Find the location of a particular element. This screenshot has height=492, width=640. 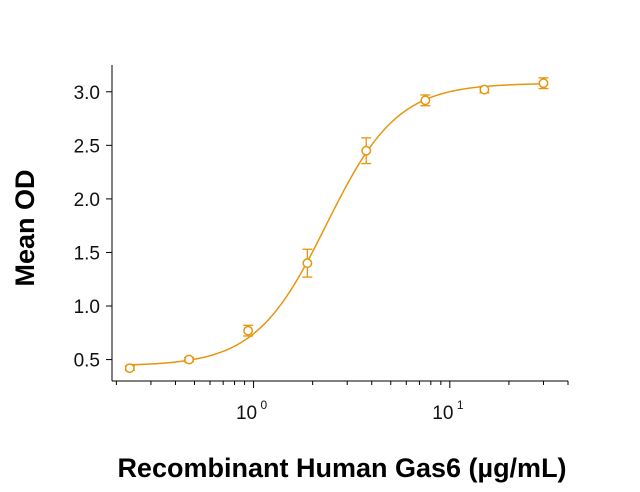

y-tick-label: 3.0 is located at coordinates (87, 93).